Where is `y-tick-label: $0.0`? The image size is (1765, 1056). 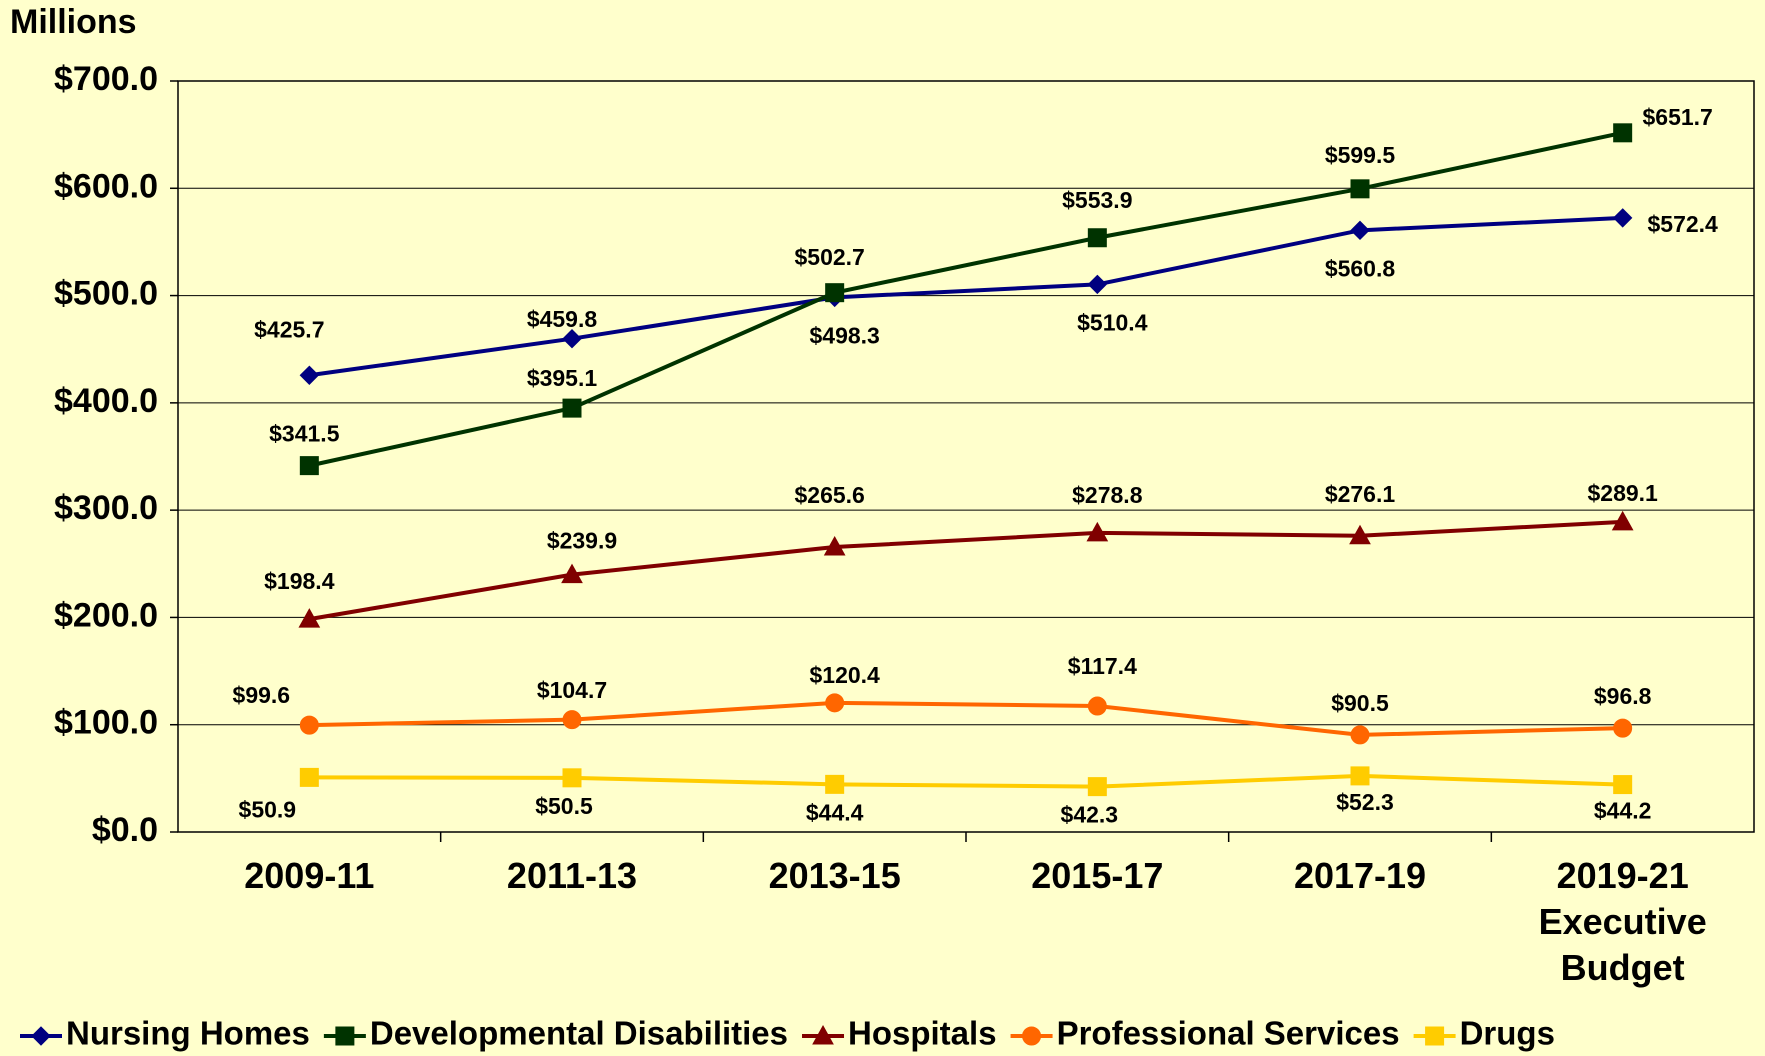 y-tick-label: $0.0 is located at coordinates (125, 830).